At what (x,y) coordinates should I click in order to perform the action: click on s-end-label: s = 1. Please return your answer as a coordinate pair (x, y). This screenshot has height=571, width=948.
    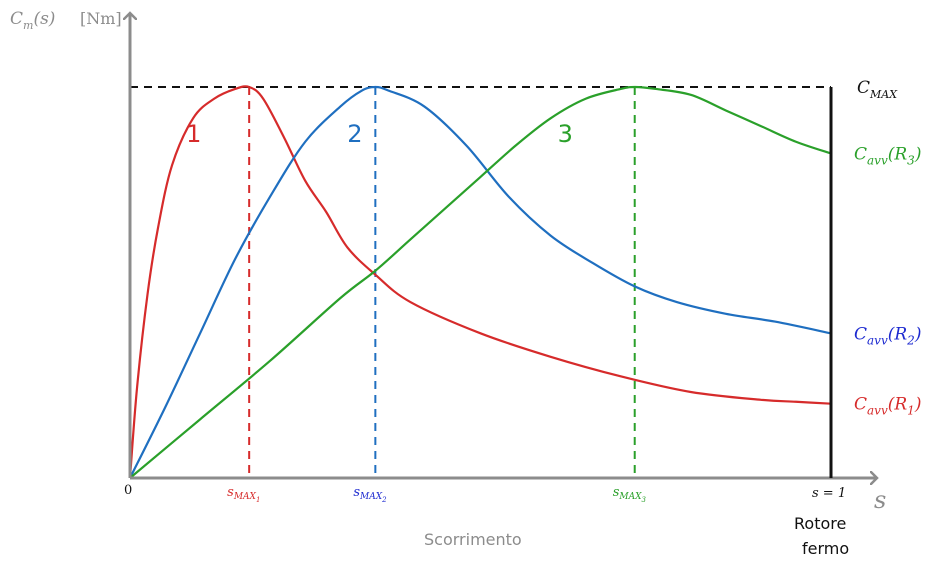
    Looking at the image, I should click on (829, 493).